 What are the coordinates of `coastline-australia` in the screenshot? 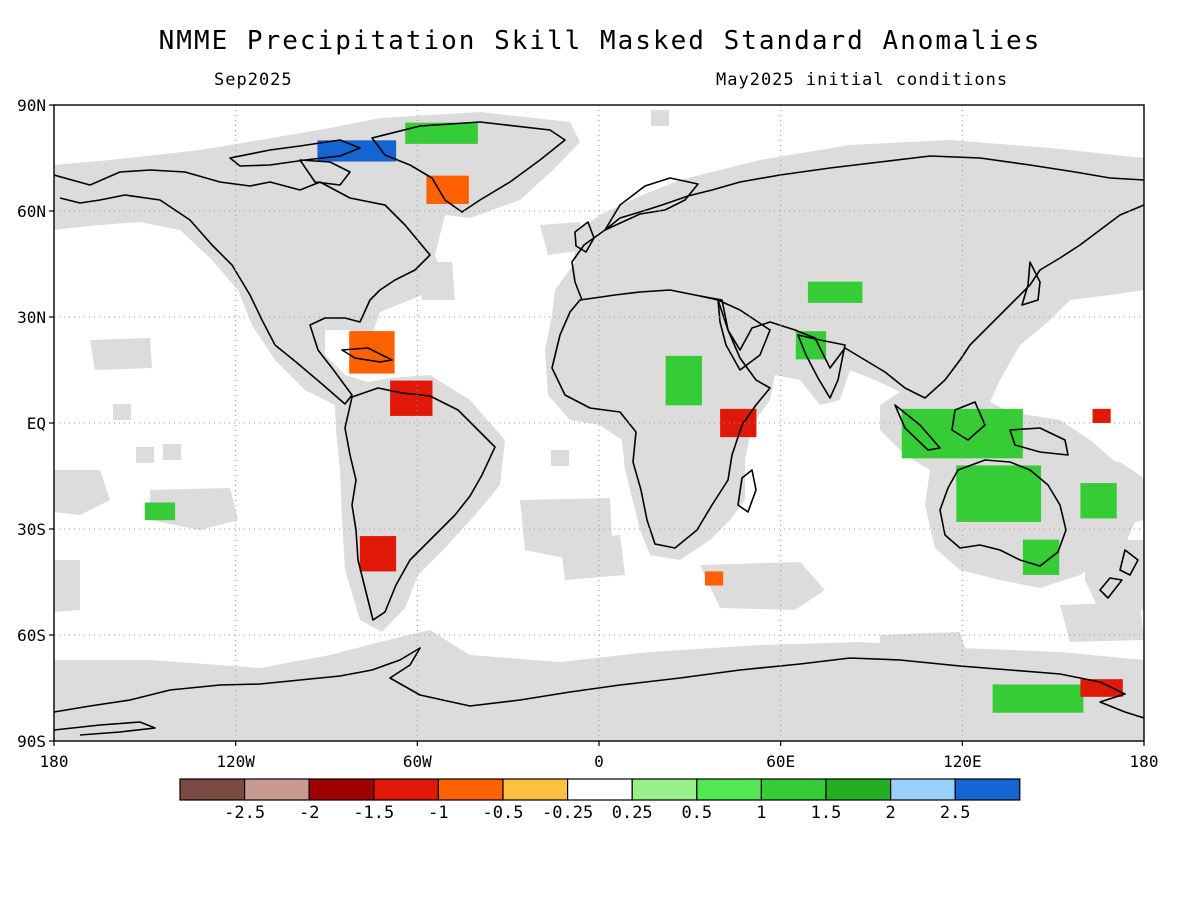 It's located at (1003, 513).